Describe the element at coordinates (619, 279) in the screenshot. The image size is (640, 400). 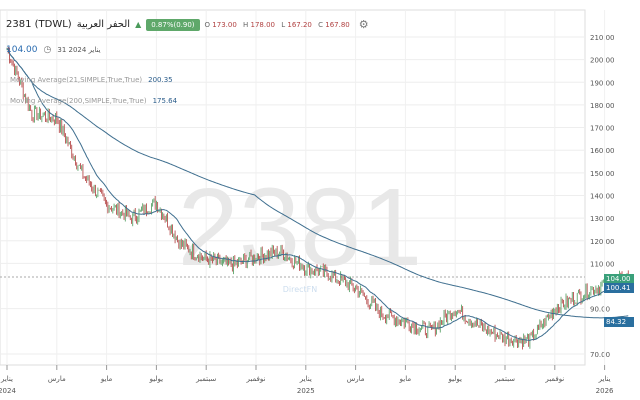
I see `last-price-label: 104.00` at that location.